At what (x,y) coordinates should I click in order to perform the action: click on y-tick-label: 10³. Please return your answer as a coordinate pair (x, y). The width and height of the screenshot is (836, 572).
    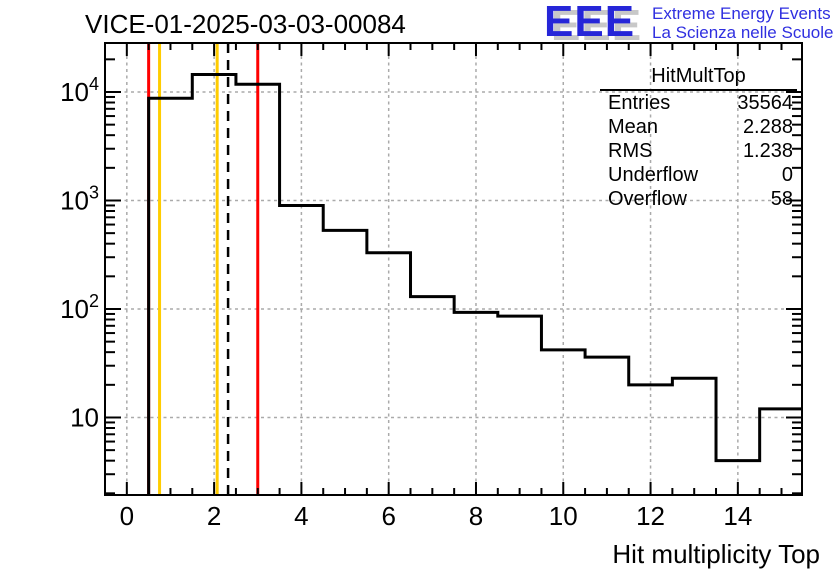
    Looking at the image, I should click on (79, 198).